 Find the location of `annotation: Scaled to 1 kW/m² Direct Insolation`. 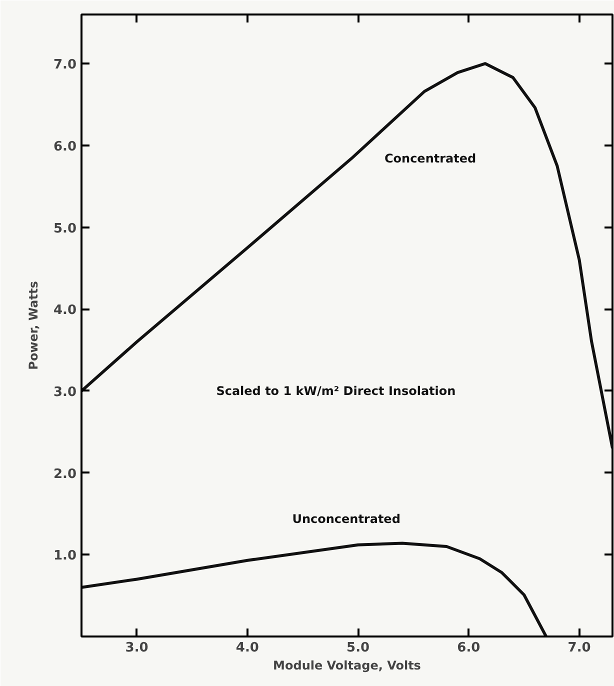

annotation: Scaled to 1 kW/m² Direct Insolation is located at coordinates (336, 391).